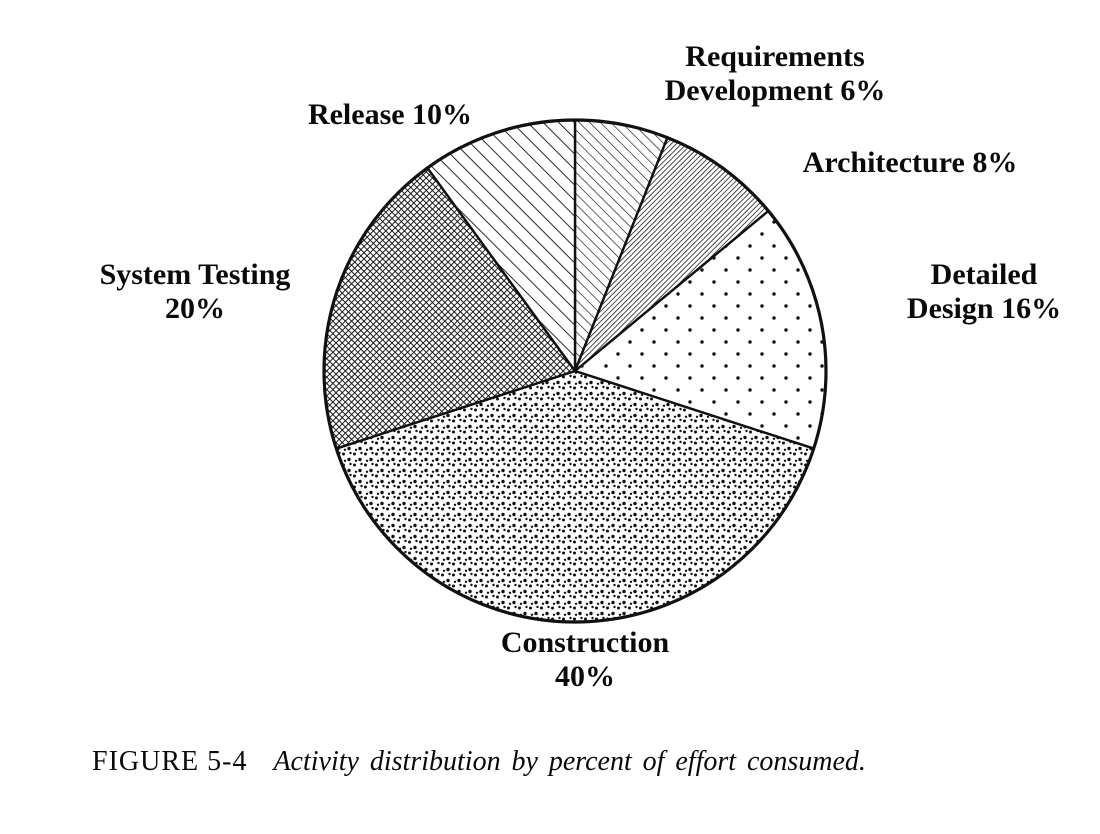 The image size is (1100, 834). I want to click on slice-label-line: Requirements, so click(775, 56).